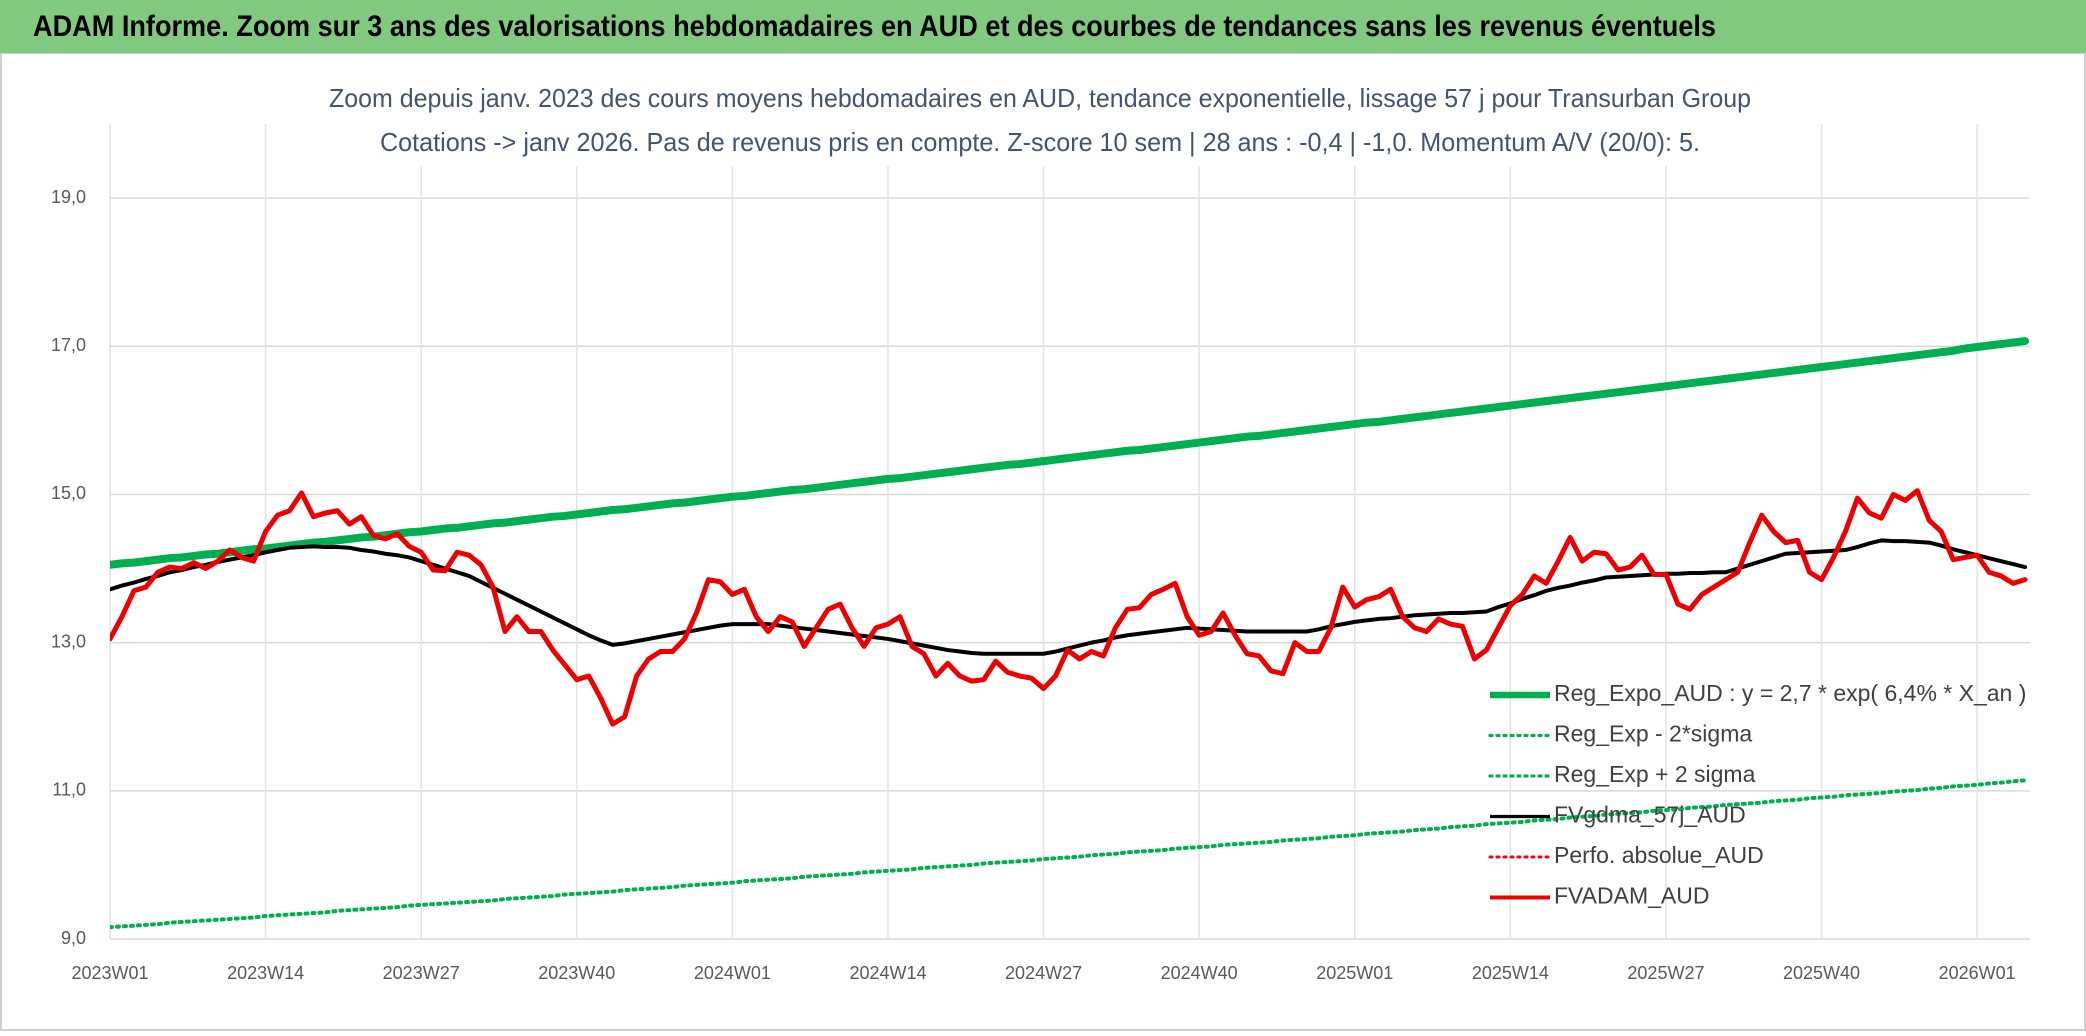  I want to click on legend-label: Perfo. absolue_AUD, so click(1659, 855).